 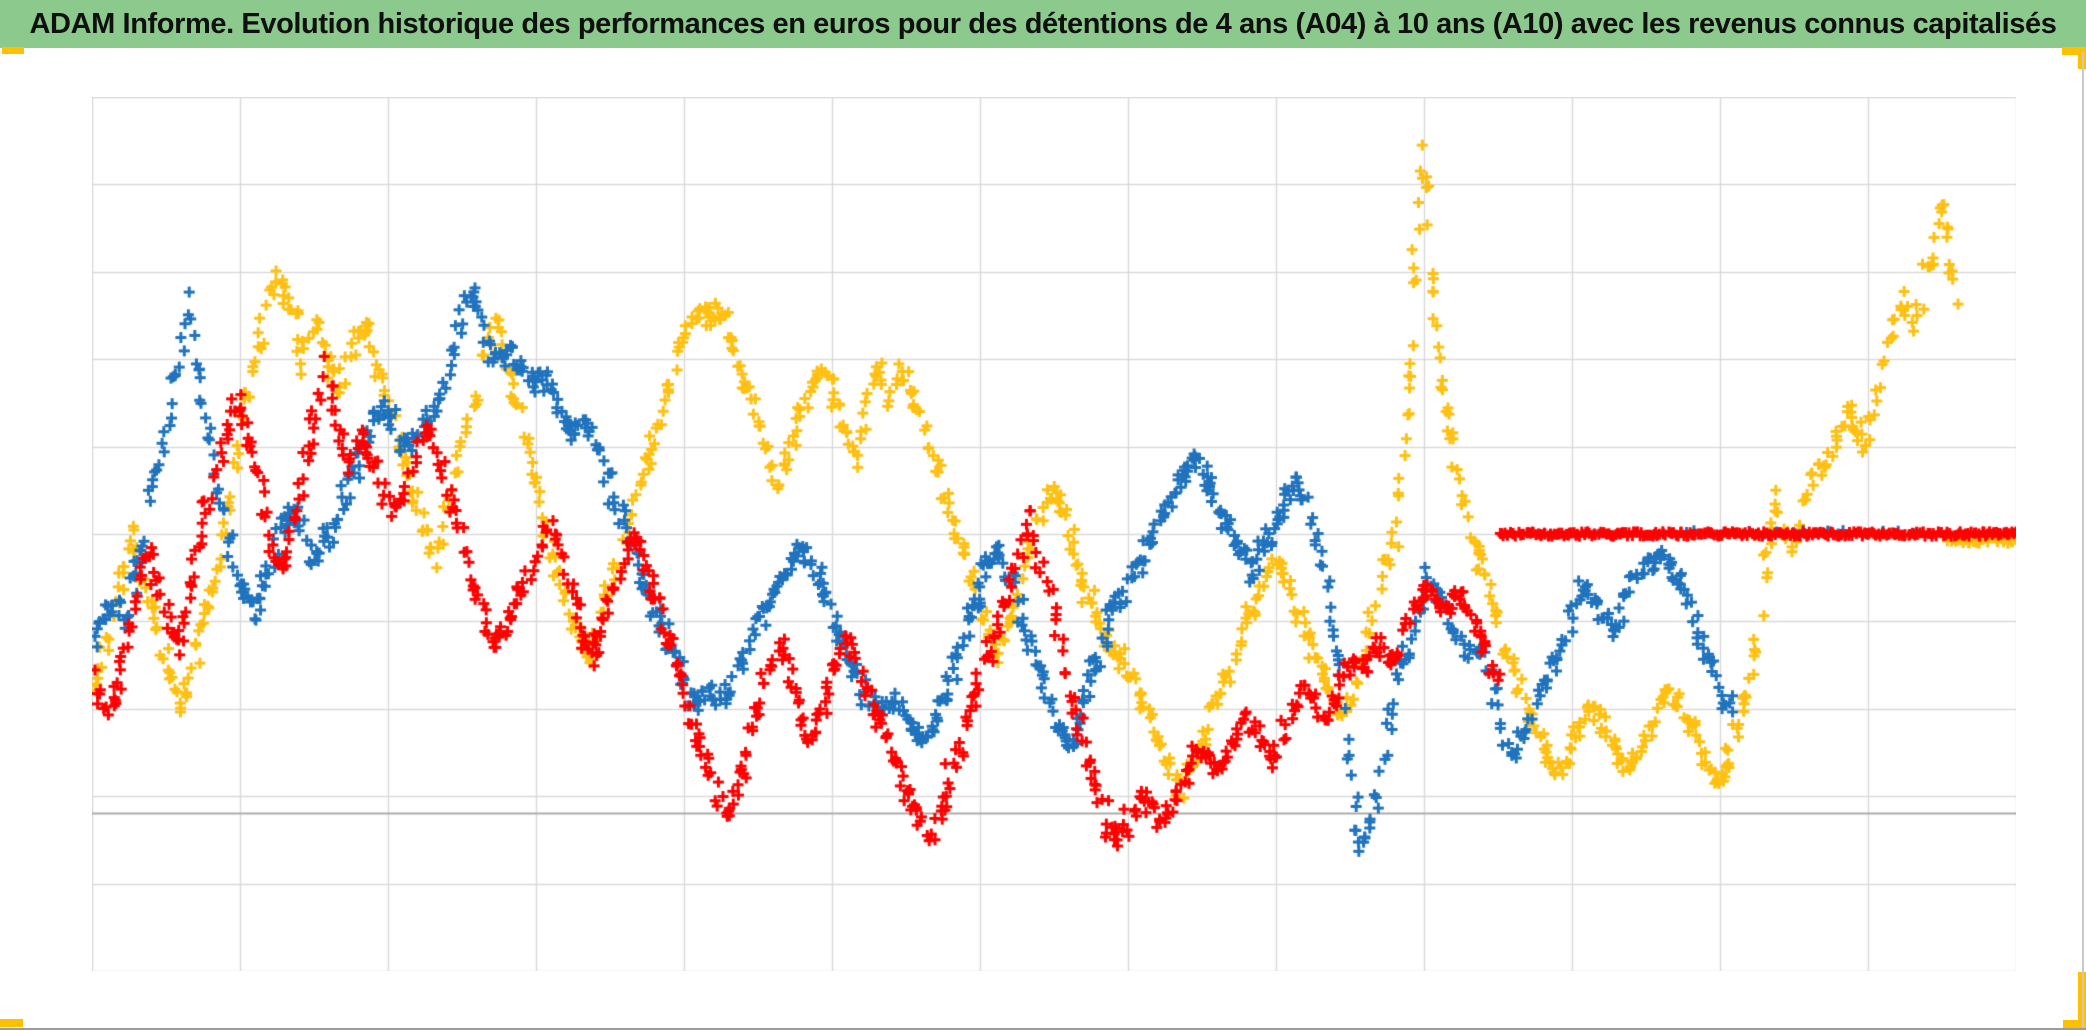 I want to click on corner-mark-bottom-right-h, so click(x=2074, y=1024).